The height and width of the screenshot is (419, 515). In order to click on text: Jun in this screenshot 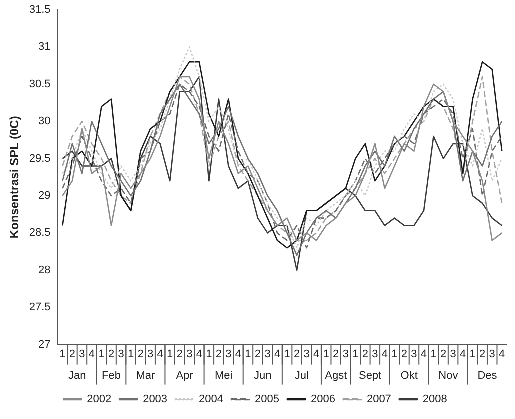, I will do `click(263, 376)`.